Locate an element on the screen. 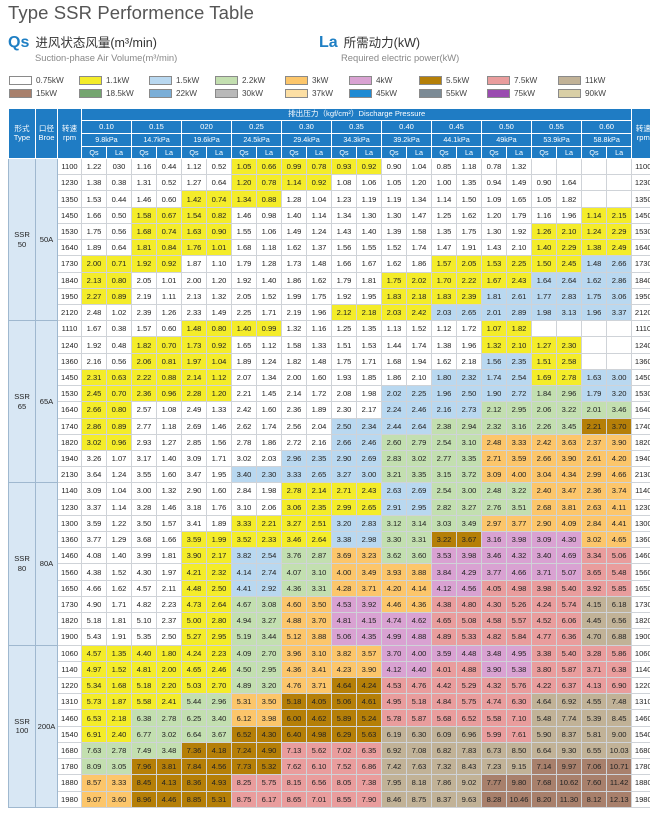 The width and height of the screenshot is (650, 819). qs-symbol: Qs is located at coordinates (19, 42).